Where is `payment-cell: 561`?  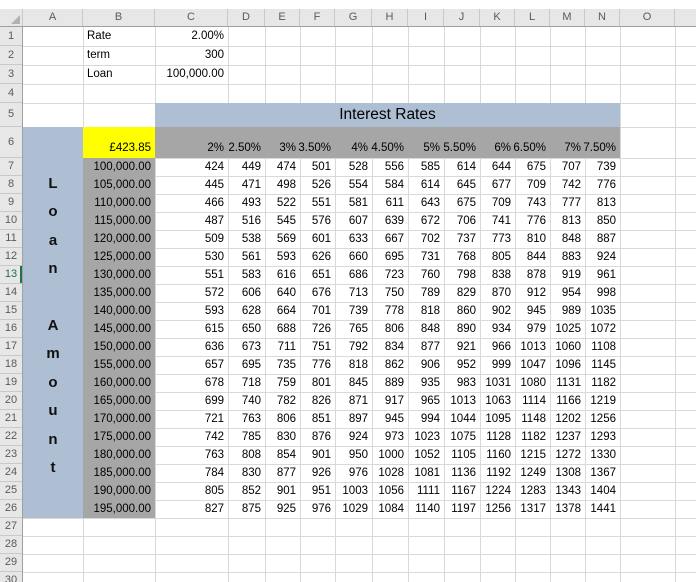 payment-cell: 561 is located at coordinates (251, 257).